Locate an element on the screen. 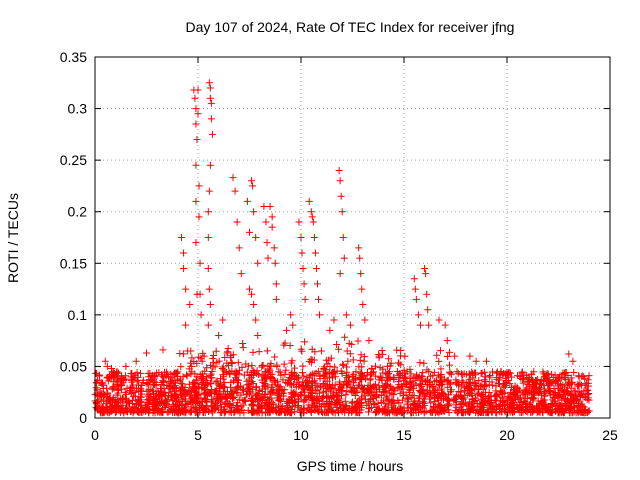 This screenshot has height=480, width=640. y-axis-label: ROTI / TECUs is located at coordinates (13, 238).